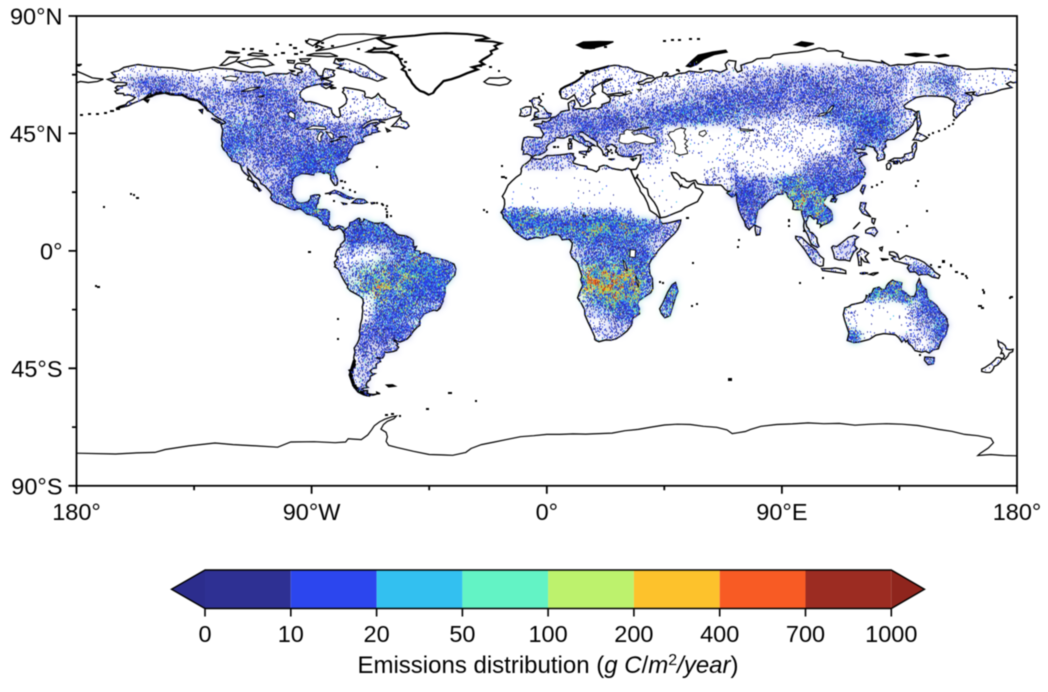  What do you see at coordinates (891, 634) in the screenshot?
I see `svg-text: 1000` at bounding box center [891, 634].